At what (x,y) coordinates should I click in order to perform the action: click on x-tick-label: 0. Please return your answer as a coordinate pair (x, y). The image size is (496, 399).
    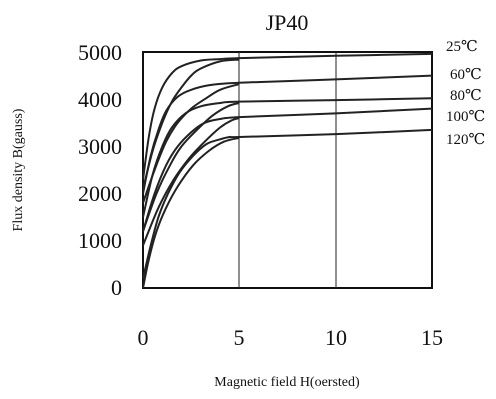
    Looking at the image, I should click on (143, 337).